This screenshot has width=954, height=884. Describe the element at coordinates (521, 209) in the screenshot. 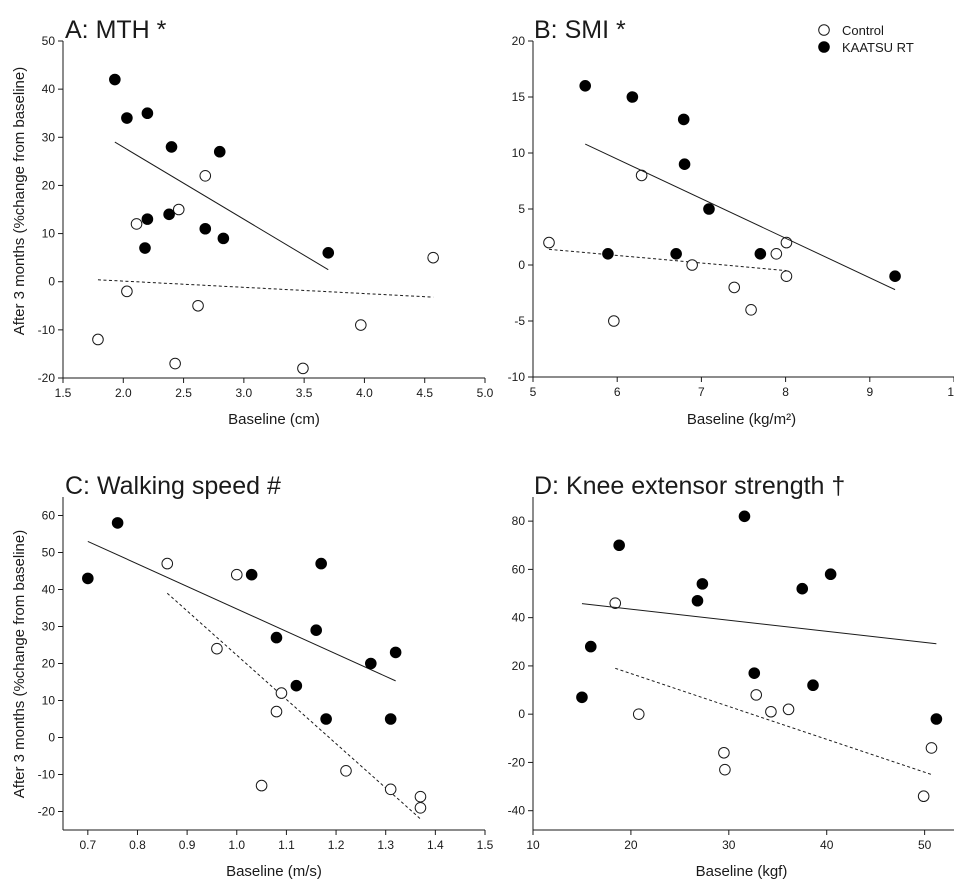

I see `panel-b-y-tick-label: 5` at that location.